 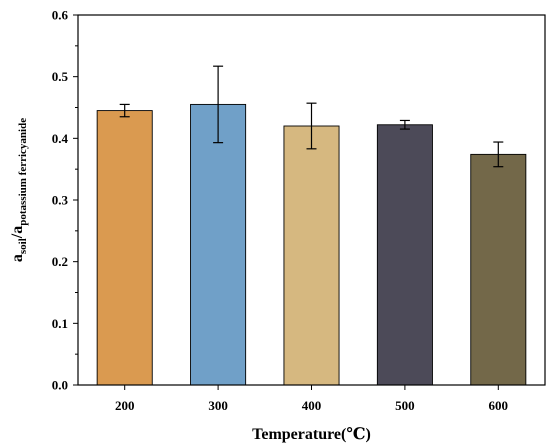 What do you see at coordinates (125, 405) in the screenshot?
I see `x-tick-label-200: 200` at bounding box center [125, 405].